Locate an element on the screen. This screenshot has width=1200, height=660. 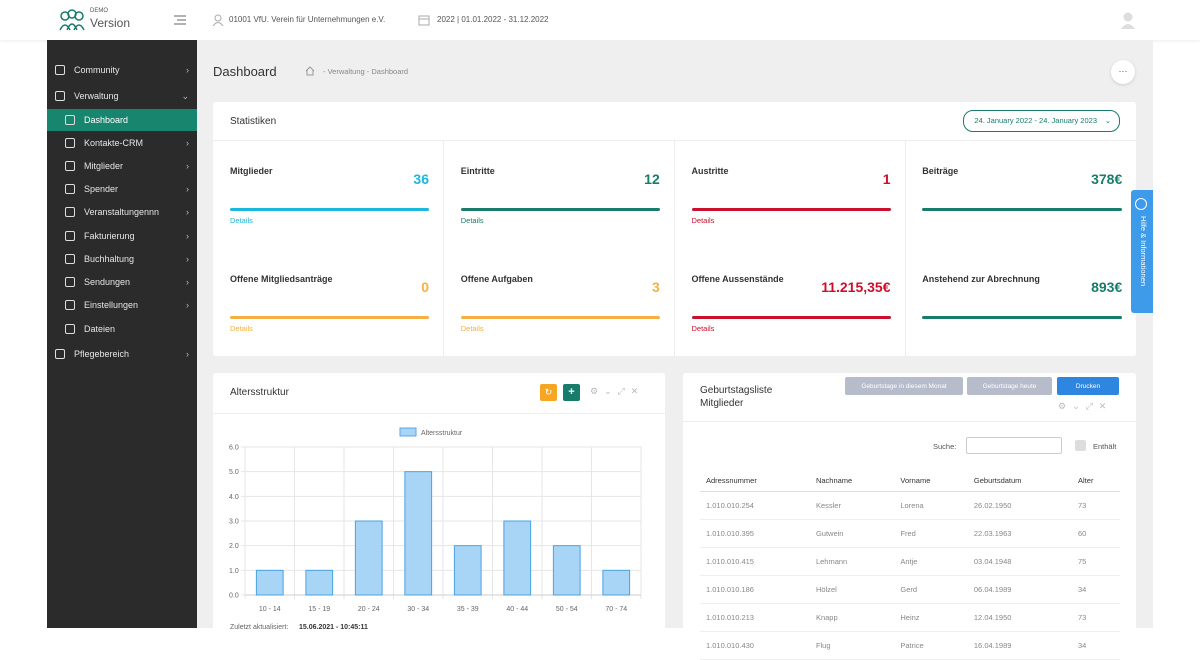
sidebar-item: Verwaltung ⌄ is located at coordinates (122, 96).